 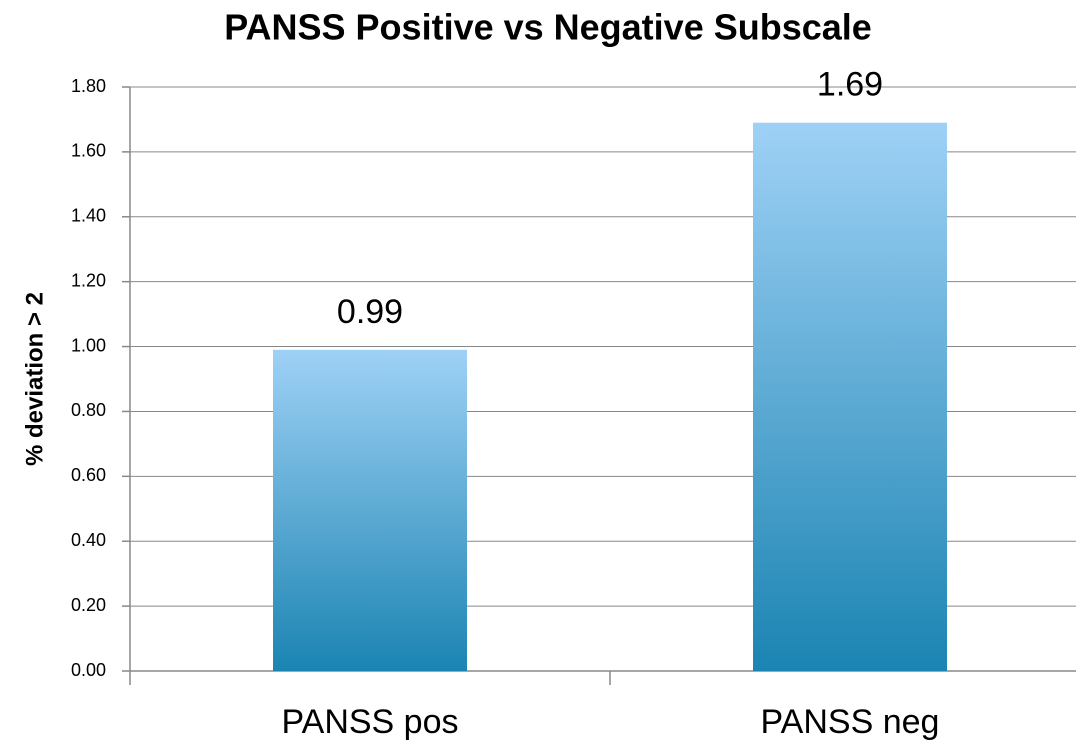 What do you see at coordinates (850, 722) in the screenshot?
I see `x-tick-label: PANSS neg` at bounding box center [850, 722].